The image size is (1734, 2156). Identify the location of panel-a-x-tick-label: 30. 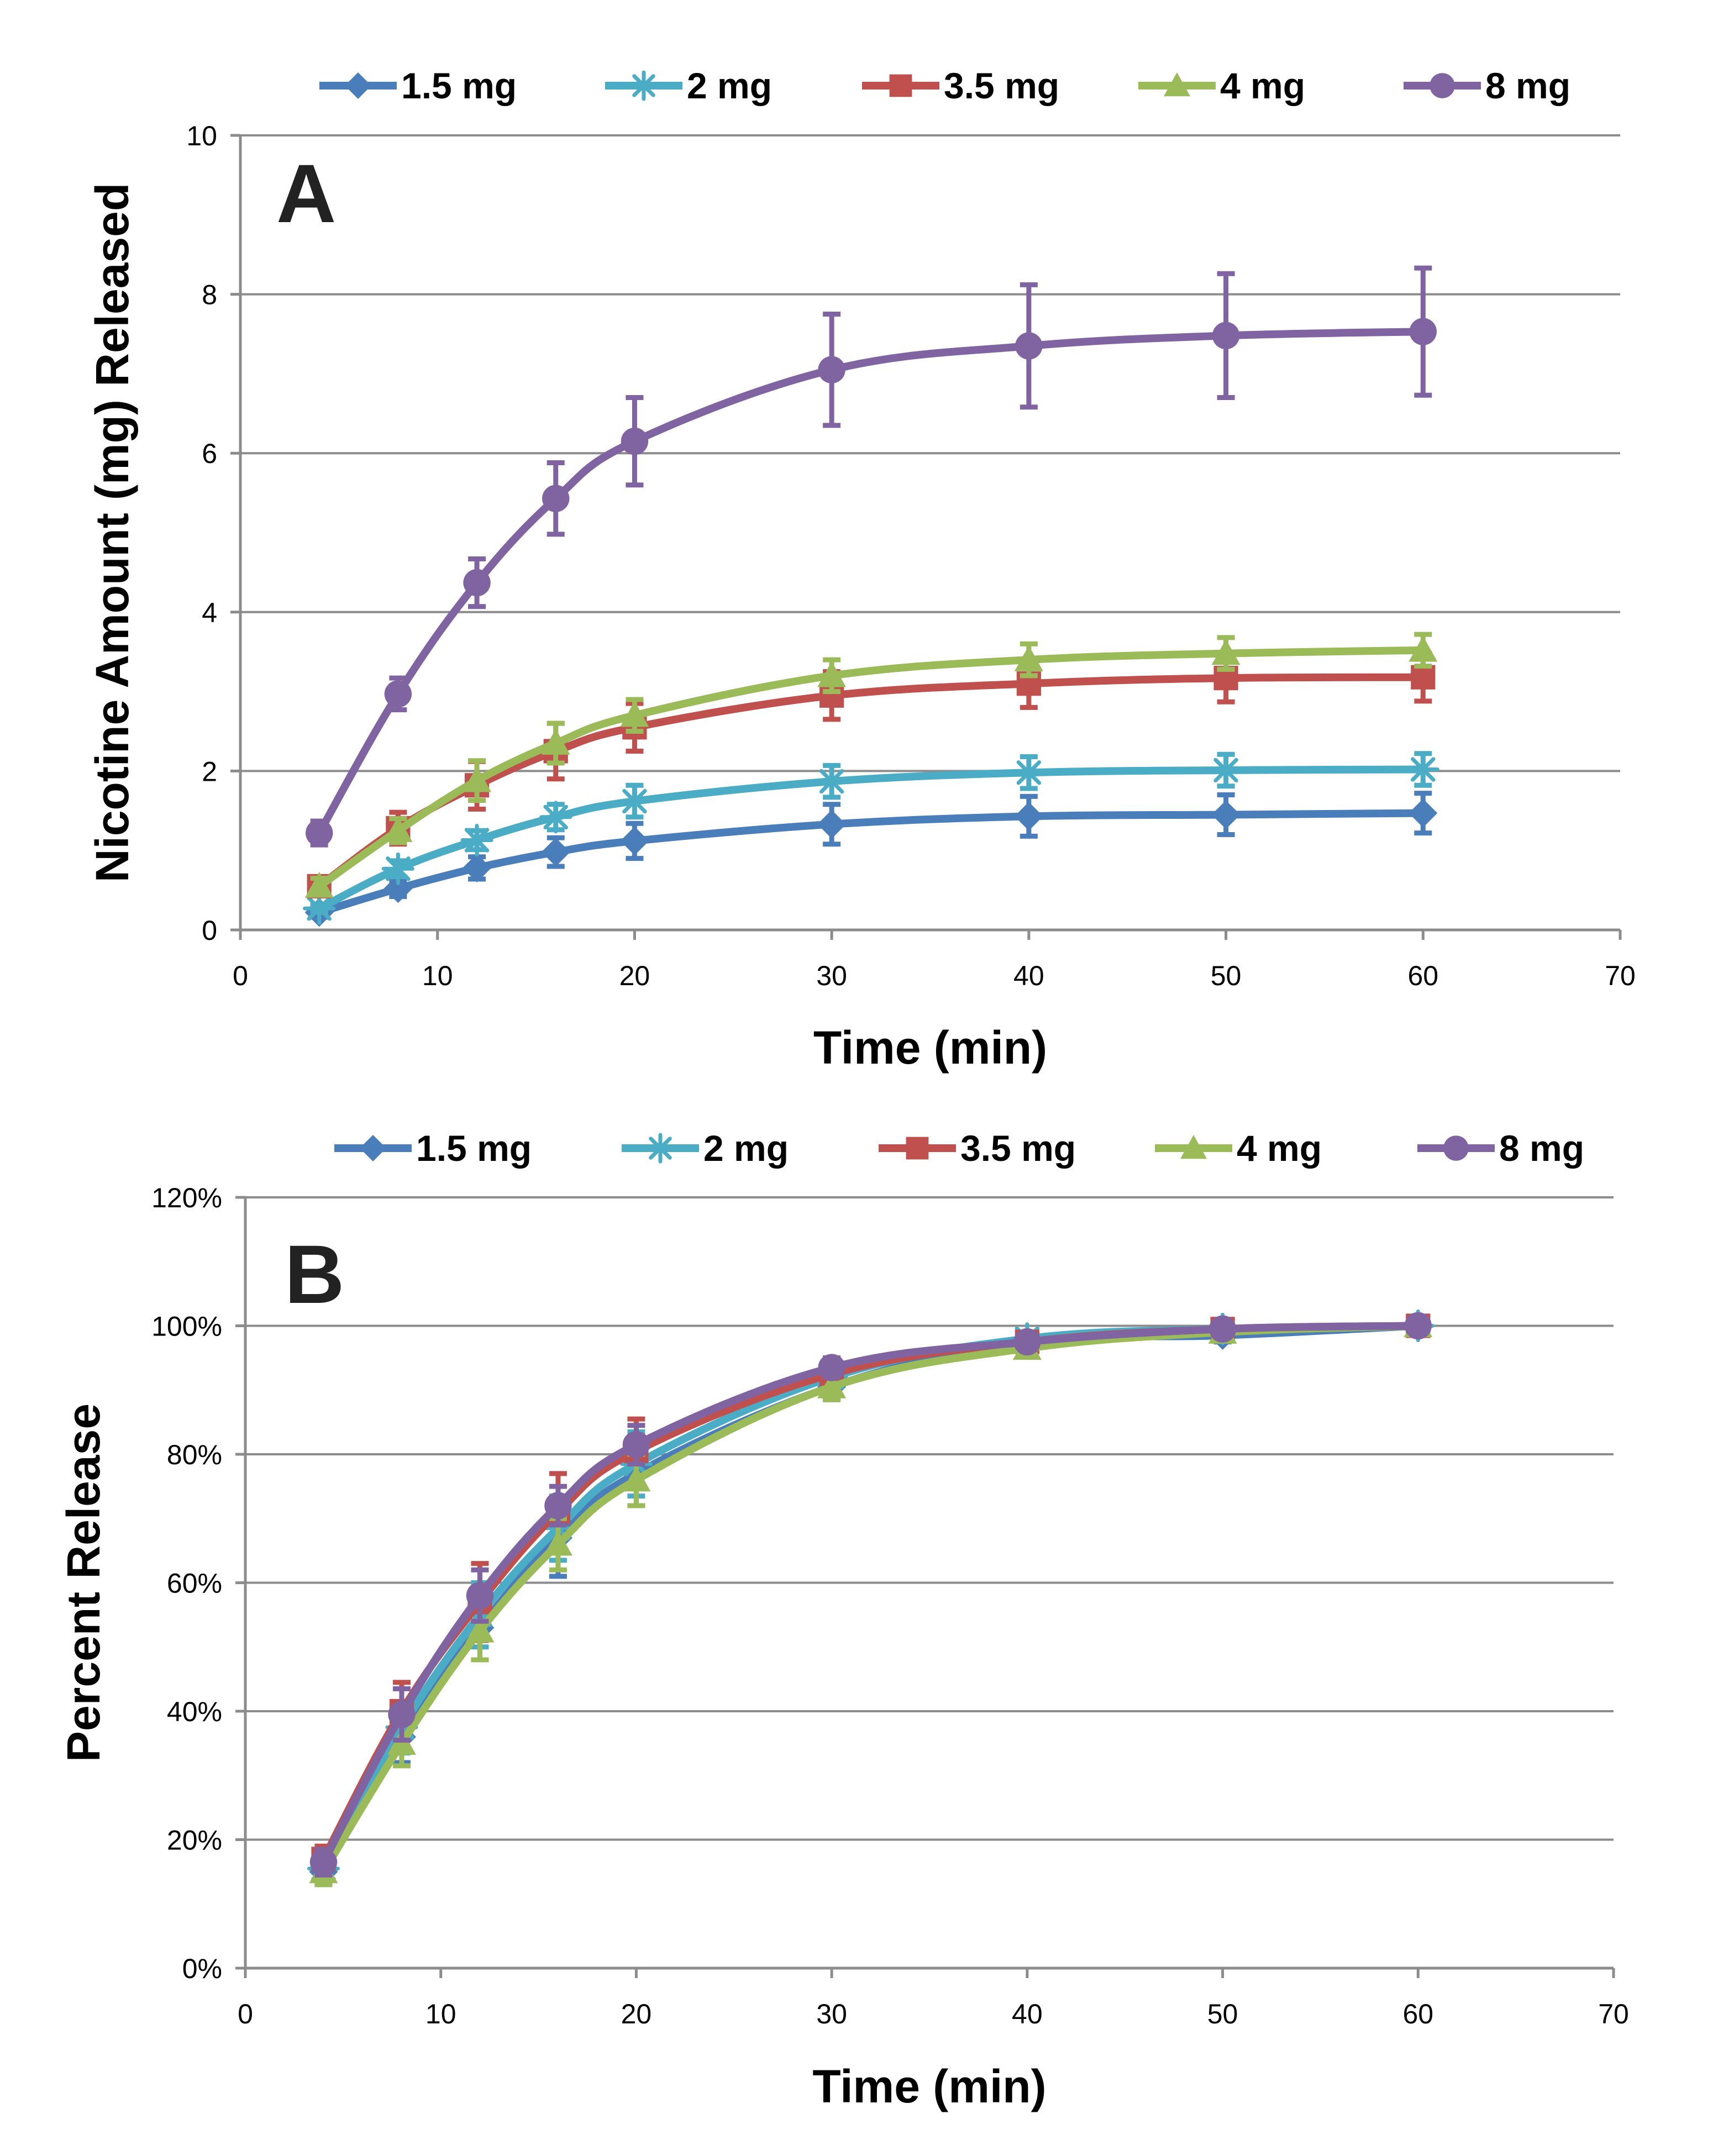
(831, 975).